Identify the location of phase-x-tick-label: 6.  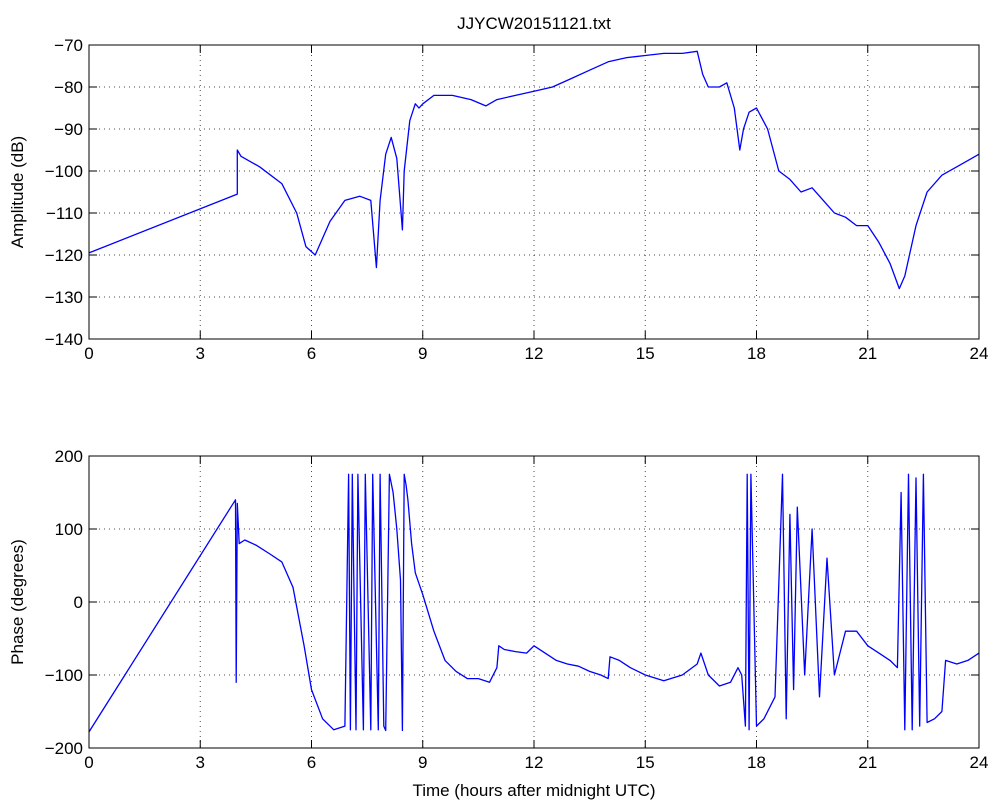
(311, 762).